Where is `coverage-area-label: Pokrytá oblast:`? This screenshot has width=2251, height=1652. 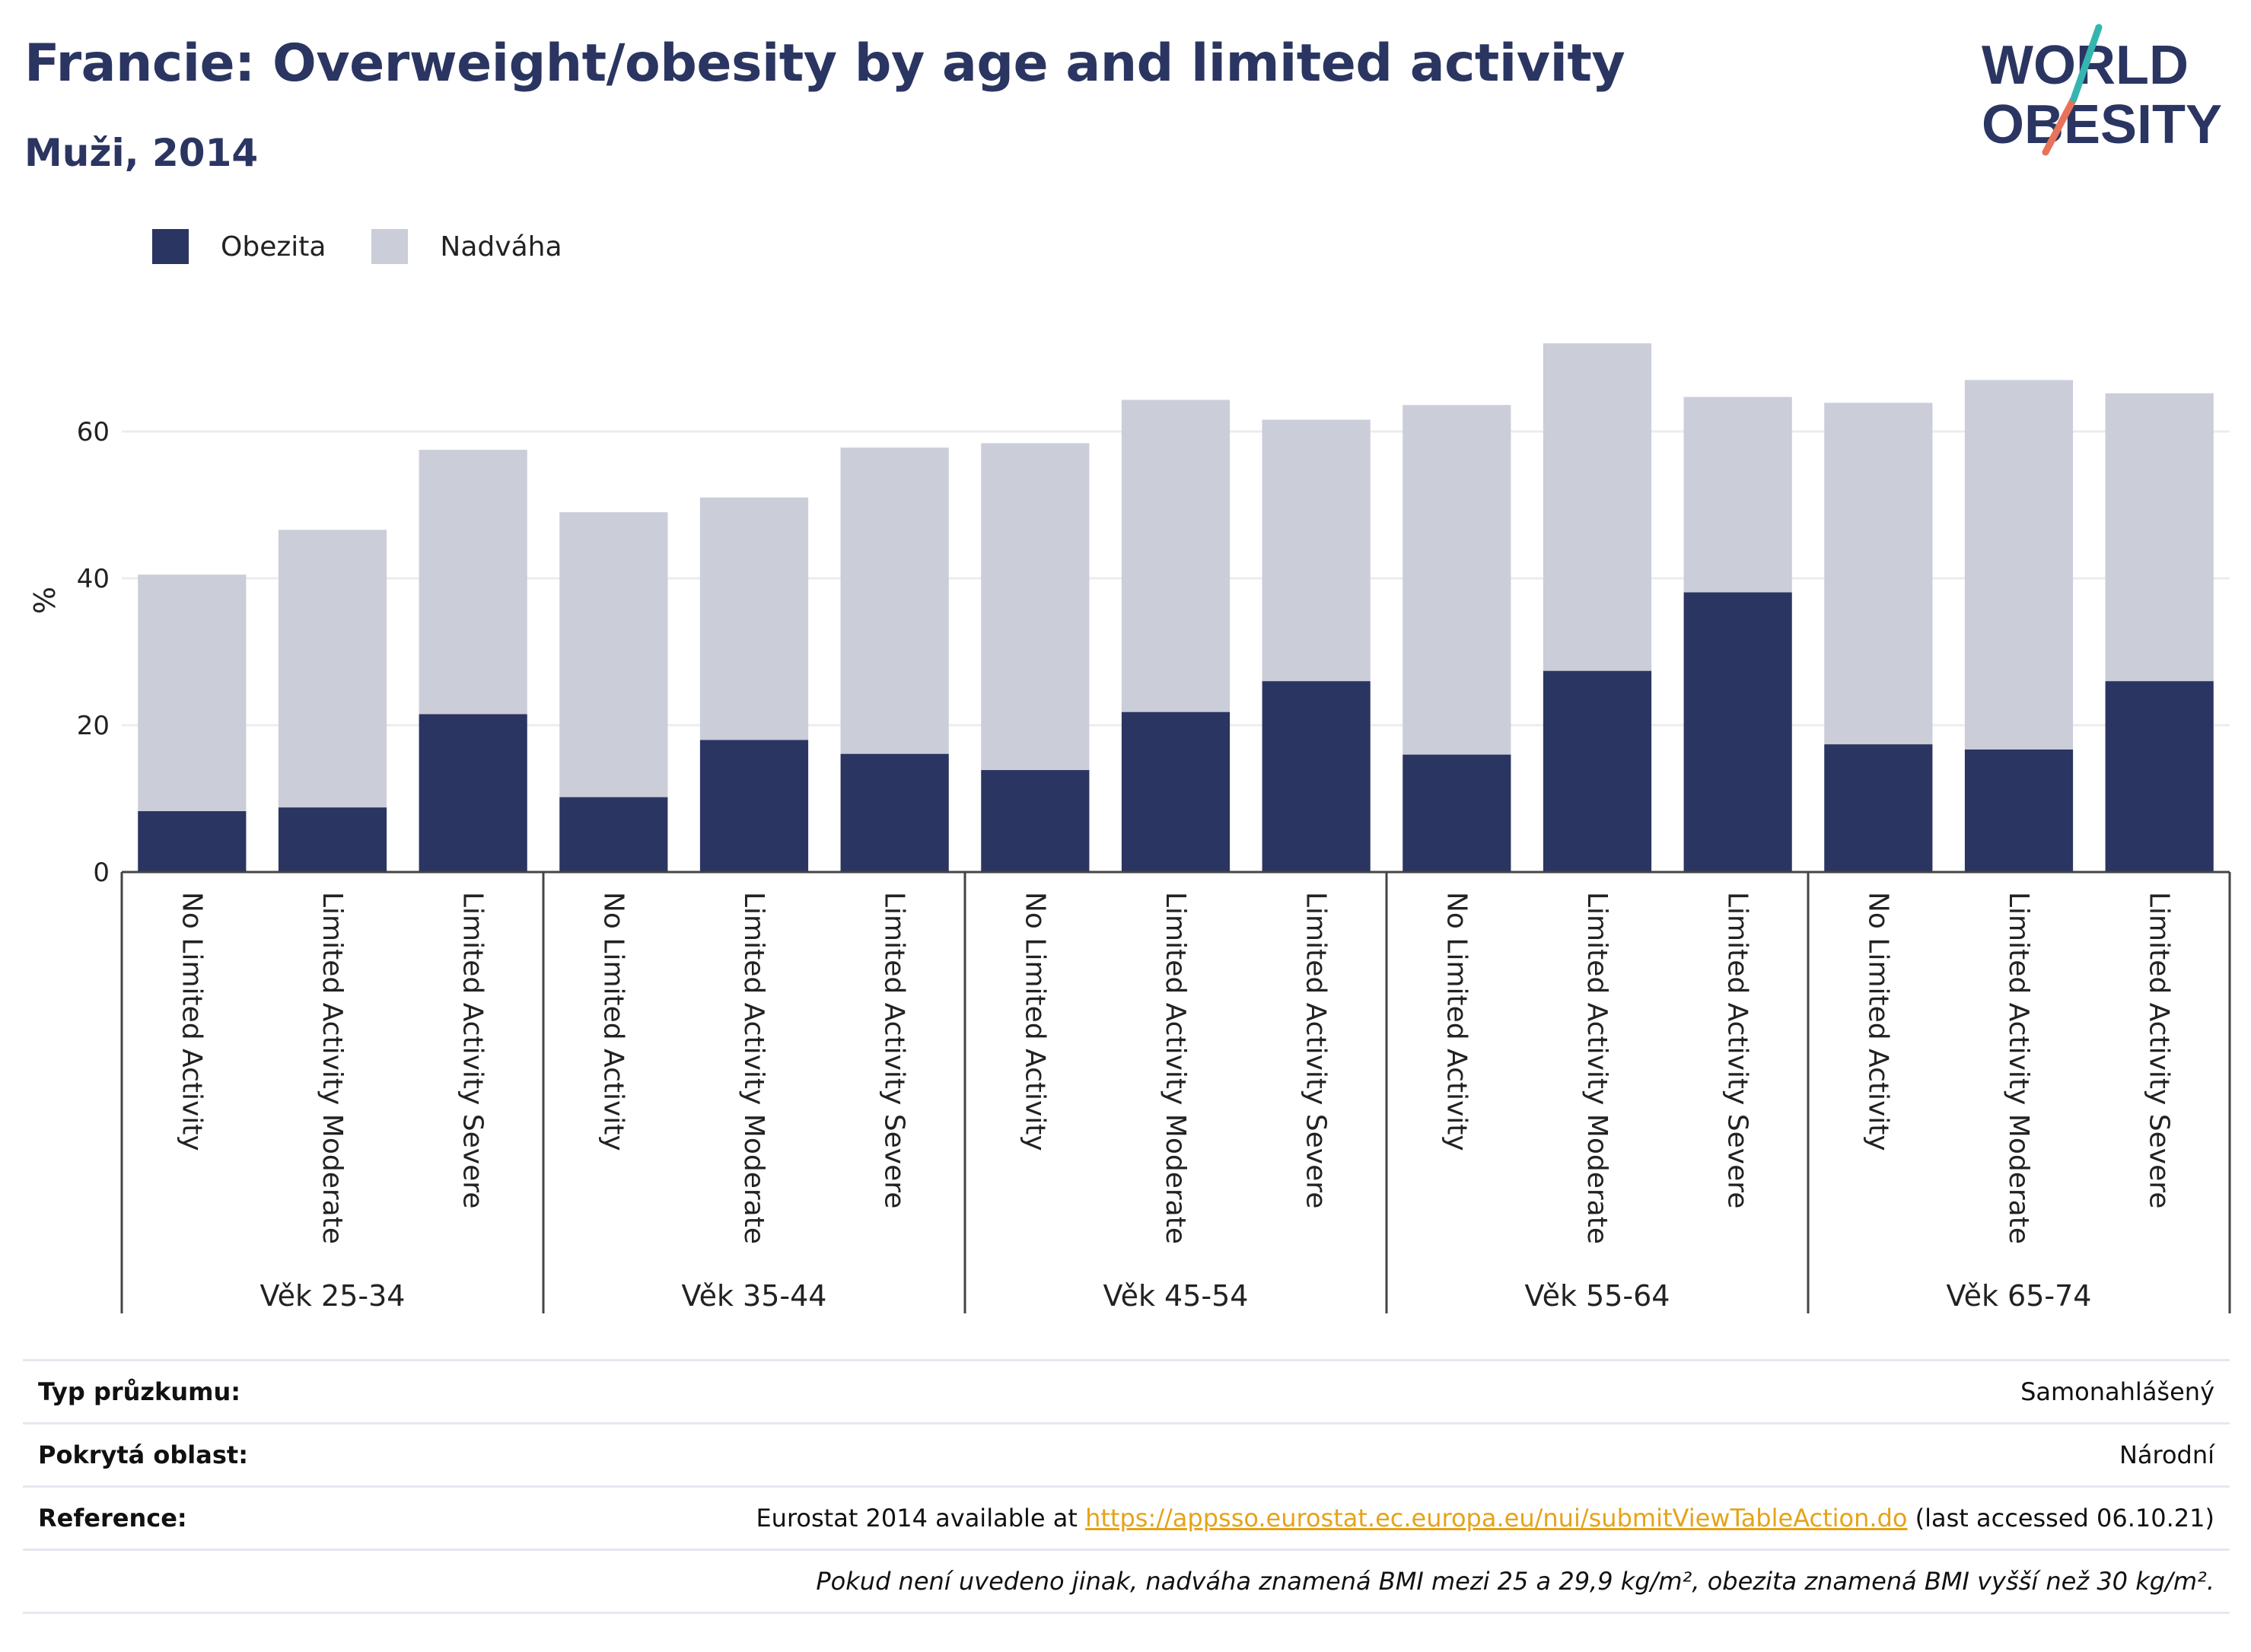 coverage-area-label: Pokrytá oblast: is located at coordinates (143, 1454).